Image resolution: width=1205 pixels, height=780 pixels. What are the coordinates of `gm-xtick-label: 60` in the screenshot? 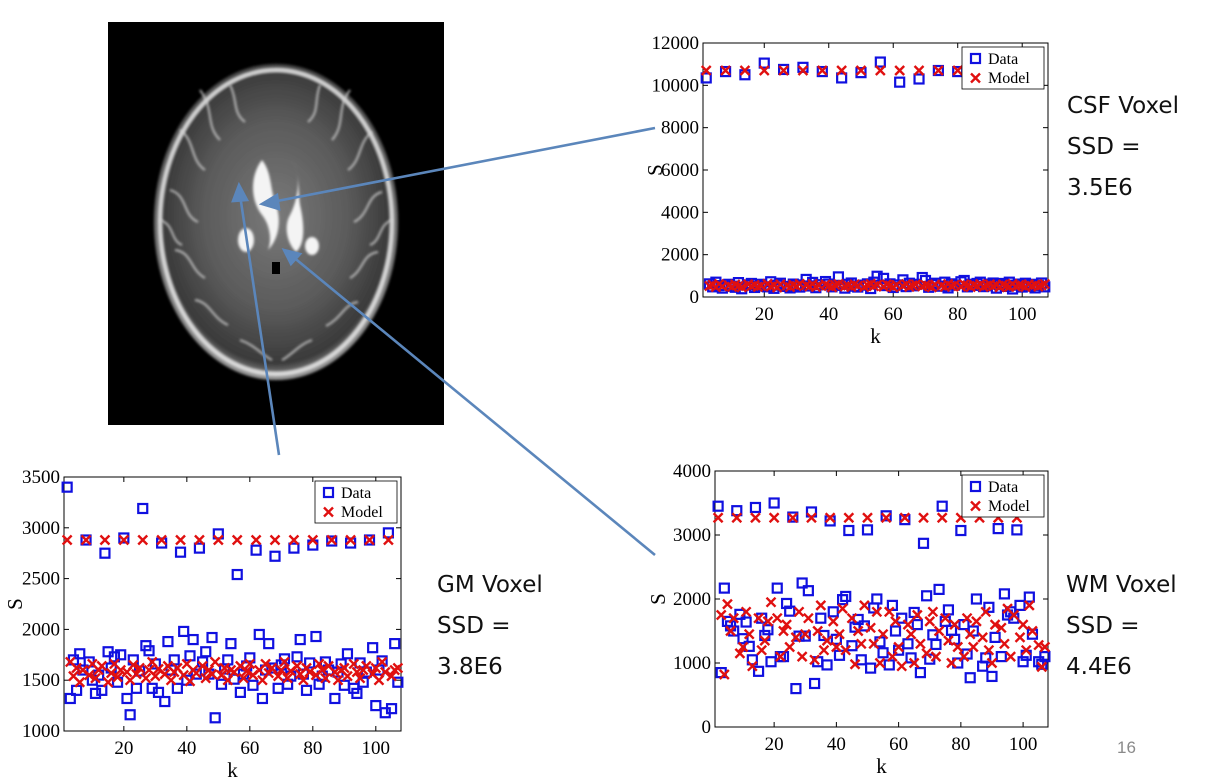 It's located at (249, 748).